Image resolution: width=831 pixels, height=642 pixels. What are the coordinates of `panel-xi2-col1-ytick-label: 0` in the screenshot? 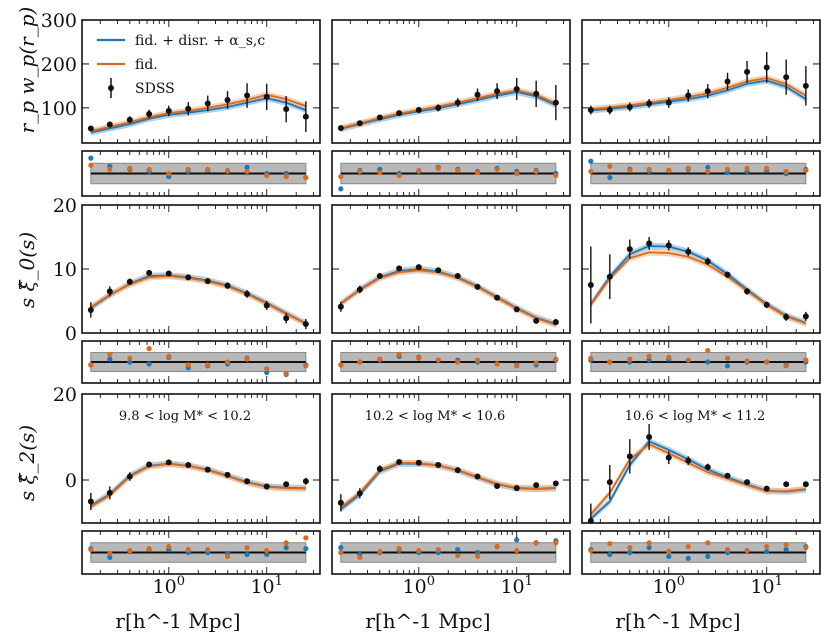 It's located at (71, 481).